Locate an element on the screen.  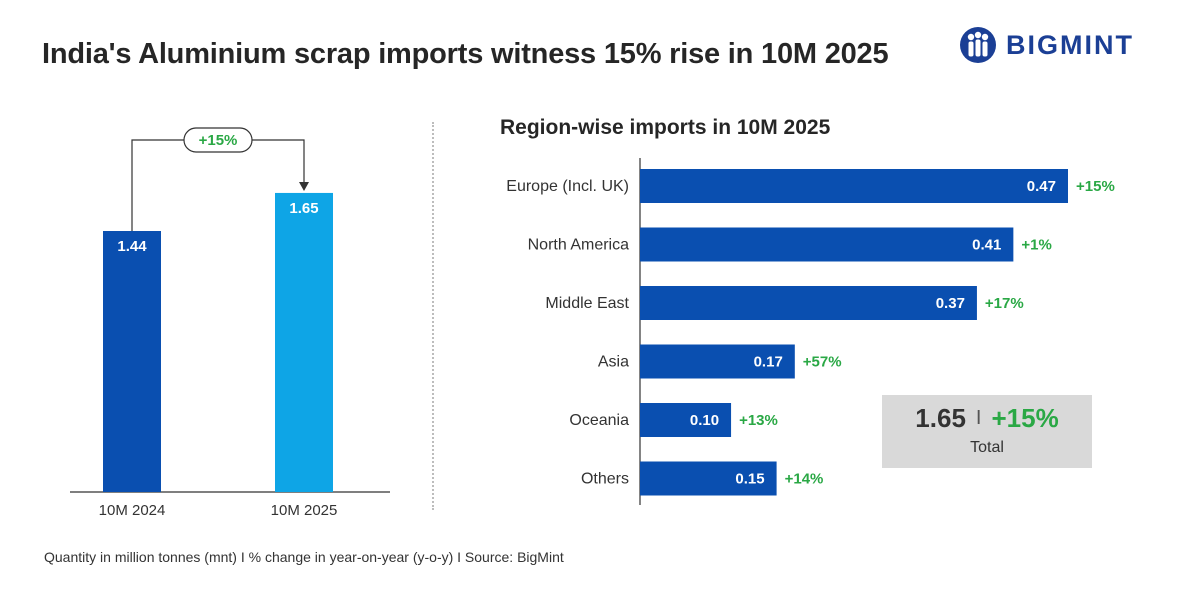
bigmint-logo: BIGMINT is located at coordinates (1046, 45).